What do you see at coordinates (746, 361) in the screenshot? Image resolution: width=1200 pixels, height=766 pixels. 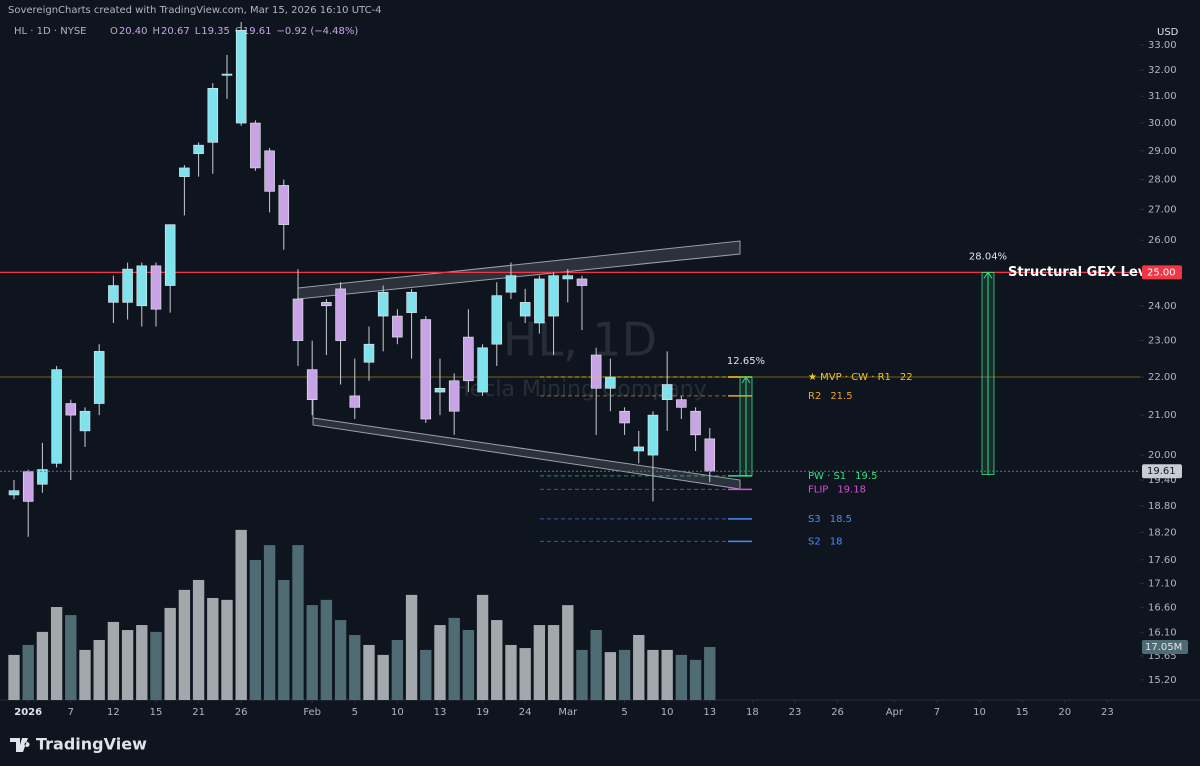 I see `measure-label: 12.65%` at bounding box center [746, 361].